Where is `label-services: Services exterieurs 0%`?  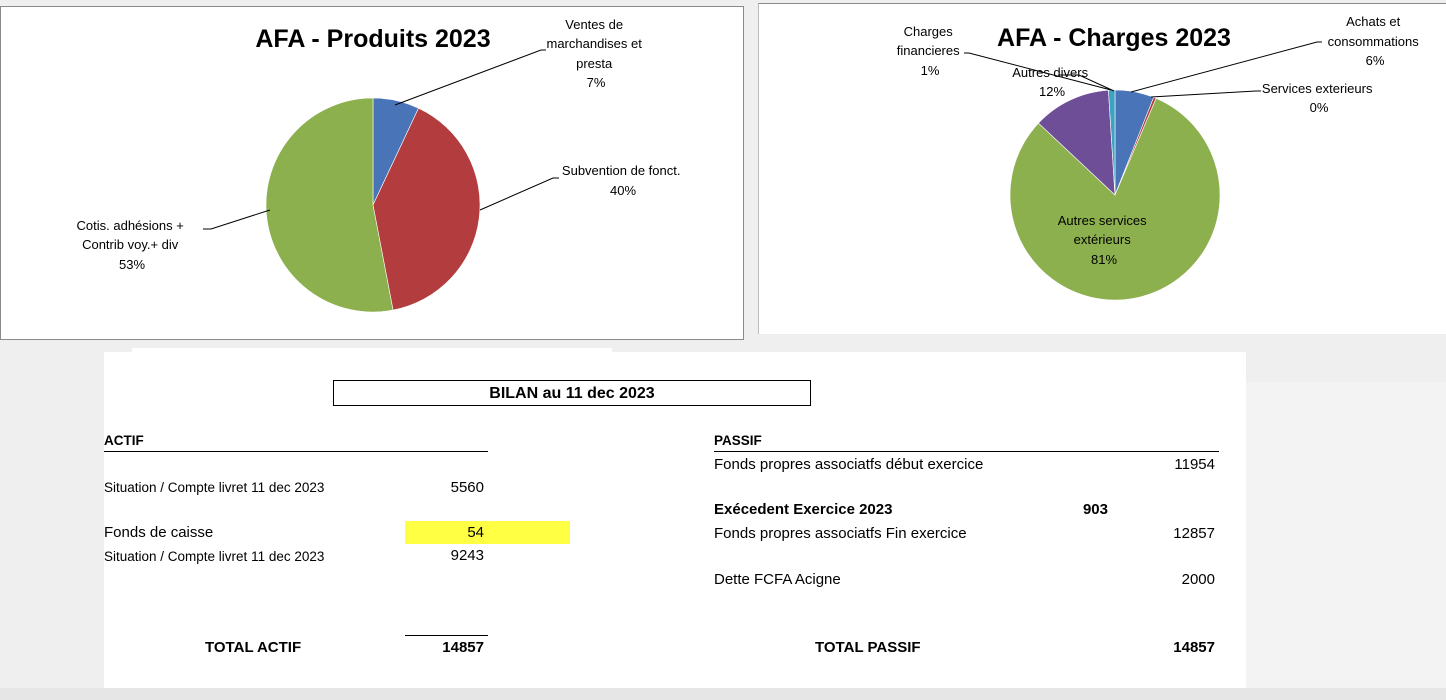 label-services: Services exterieurs 0% is located at coordinates (1319, 98).